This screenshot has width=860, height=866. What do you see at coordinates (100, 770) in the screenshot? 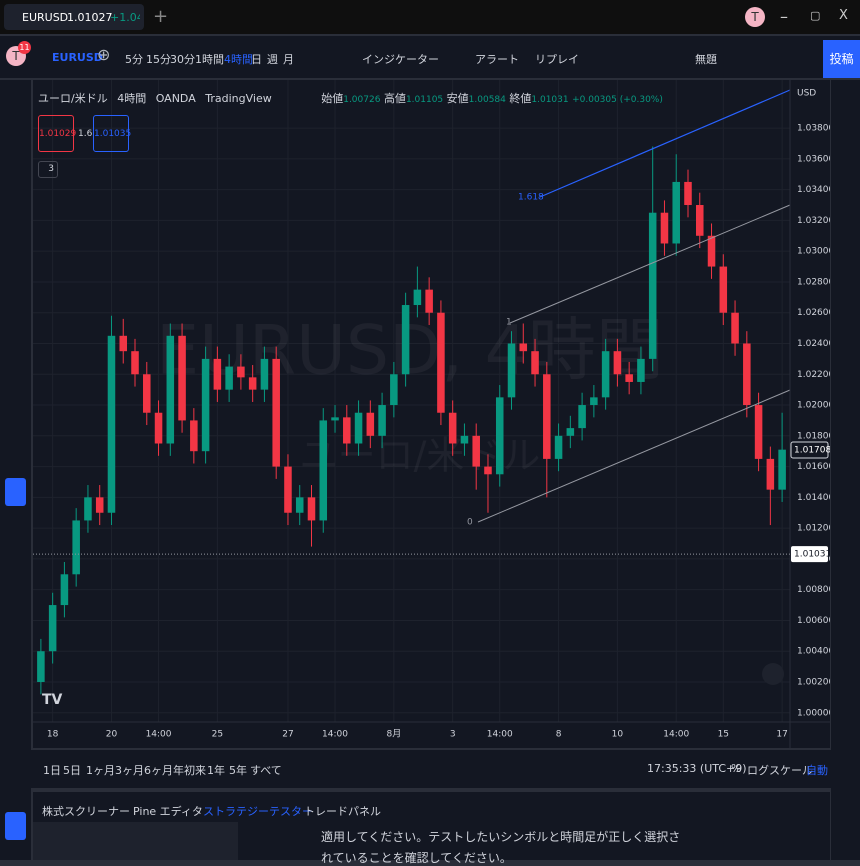
I see `range-button: 1ヶ月` at bounding box center [100, 770].